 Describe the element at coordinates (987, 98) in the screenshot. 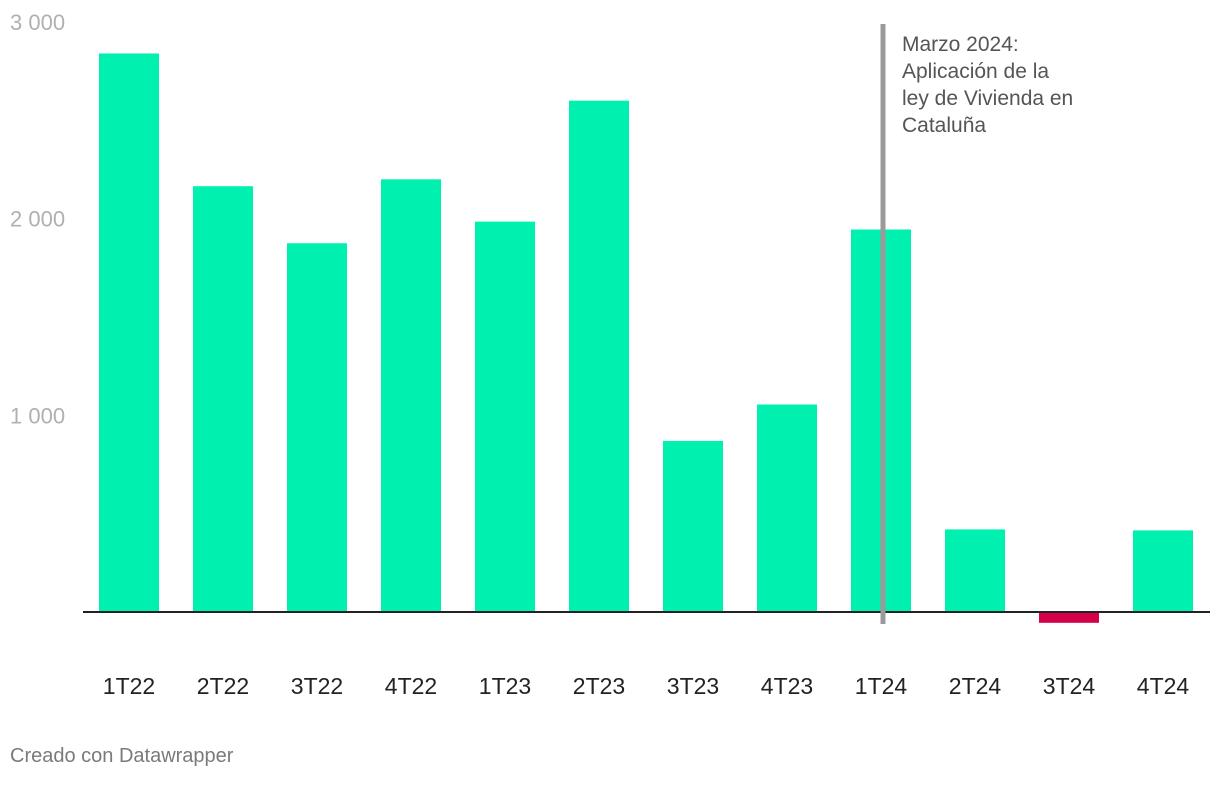

I see `annotation-text-line: ley de Vivienda en` at that location.